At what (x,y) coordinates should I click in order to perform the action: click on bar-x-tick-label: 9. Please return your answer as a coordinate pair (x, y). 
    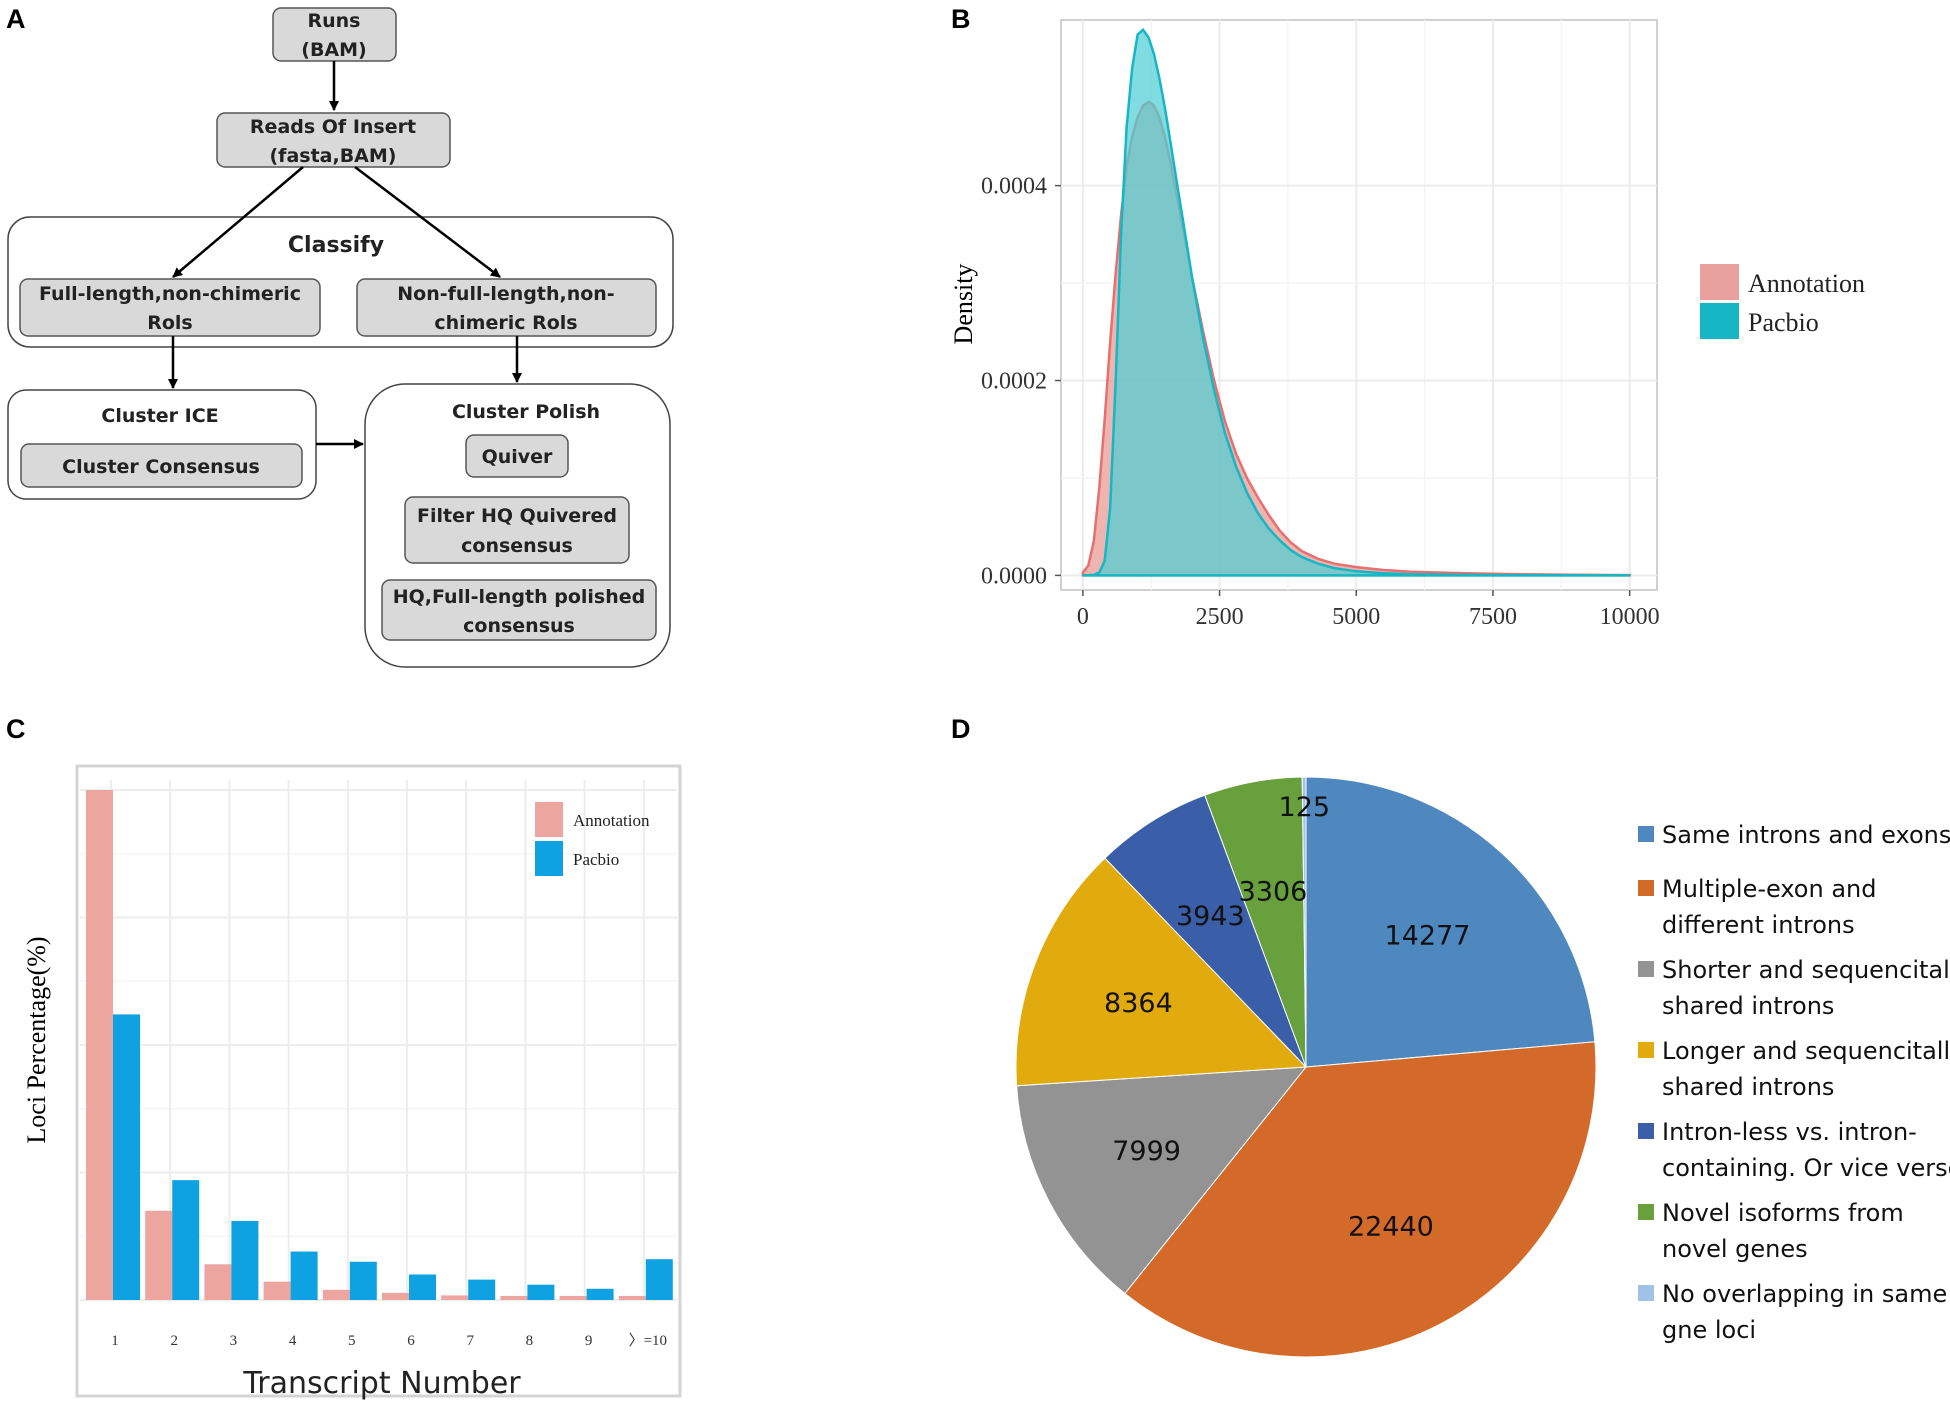
    Looking at the image, I should click on (589, 1341).